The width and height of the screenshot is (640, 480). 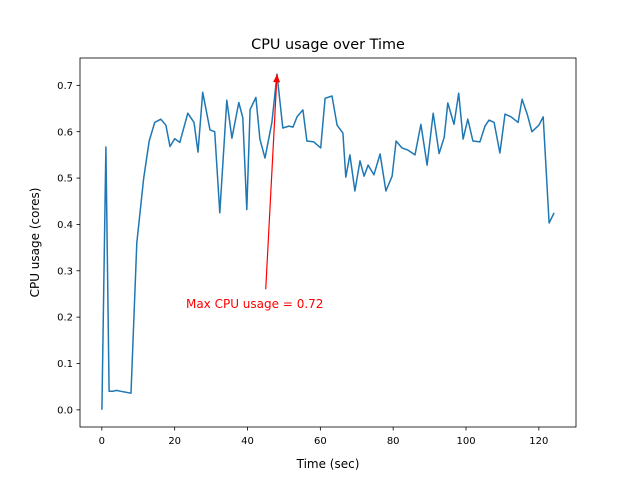 I want to click on x-tick-label: 100, so click(x=465, y=441).